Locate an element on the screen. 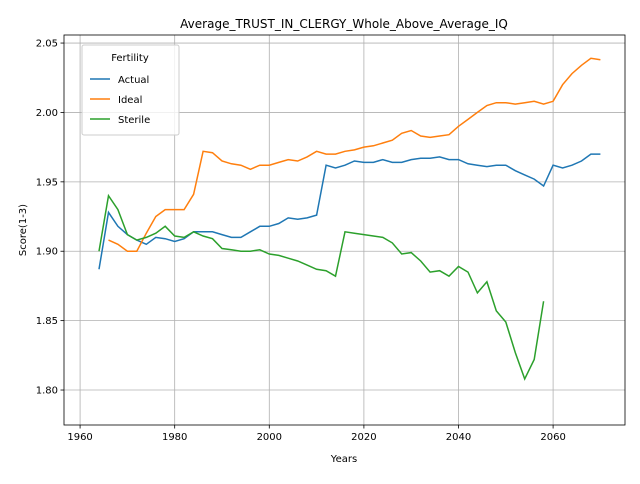 This screenshot has height=484, width=640. y-tick-label: 1.90 is located at coordinates (47, 252).